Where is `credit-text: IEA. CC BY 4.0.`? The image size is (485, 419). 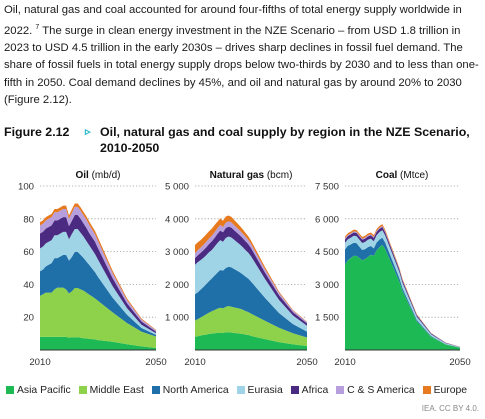 credit-text: IEA. CC BY 4.0. is located at coordinates (450, 408).